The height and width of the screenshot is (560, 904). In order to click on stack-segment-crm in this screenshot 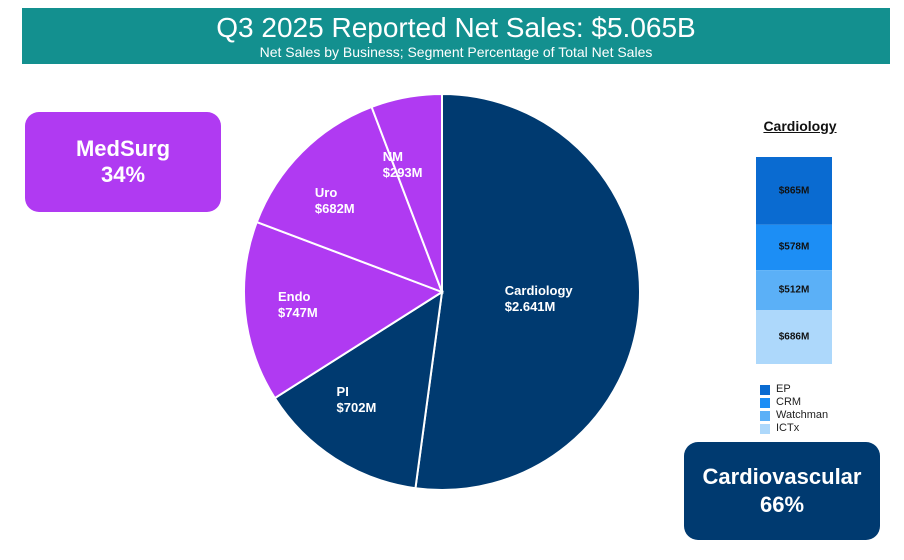, I will do `click(794, 247)`.